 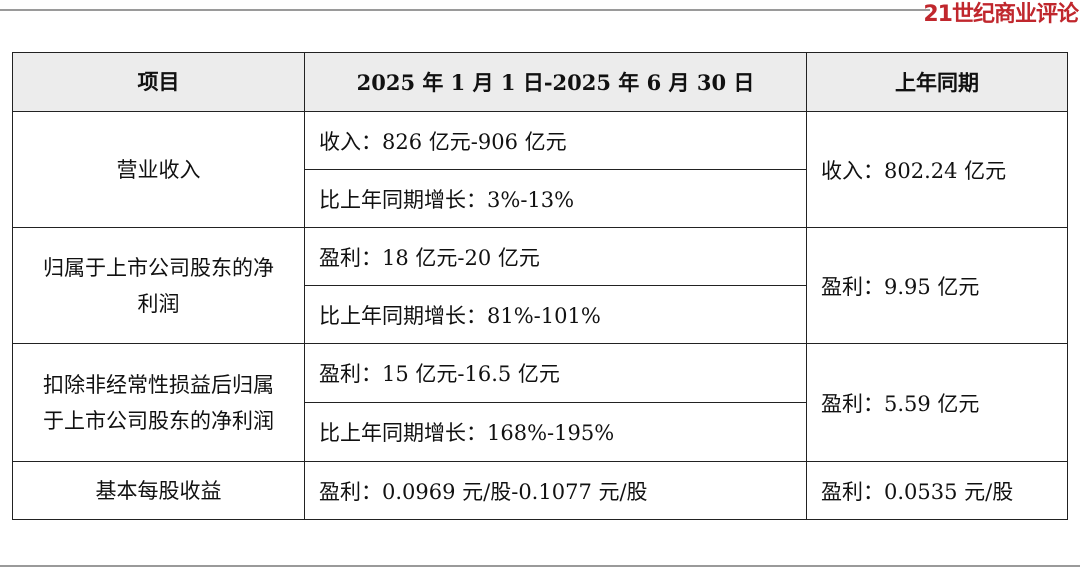 What do you see at coordinates (158, 490) in the screenshot?
I see `row-item: 基本每股收益` at bounding box center [158, 490].